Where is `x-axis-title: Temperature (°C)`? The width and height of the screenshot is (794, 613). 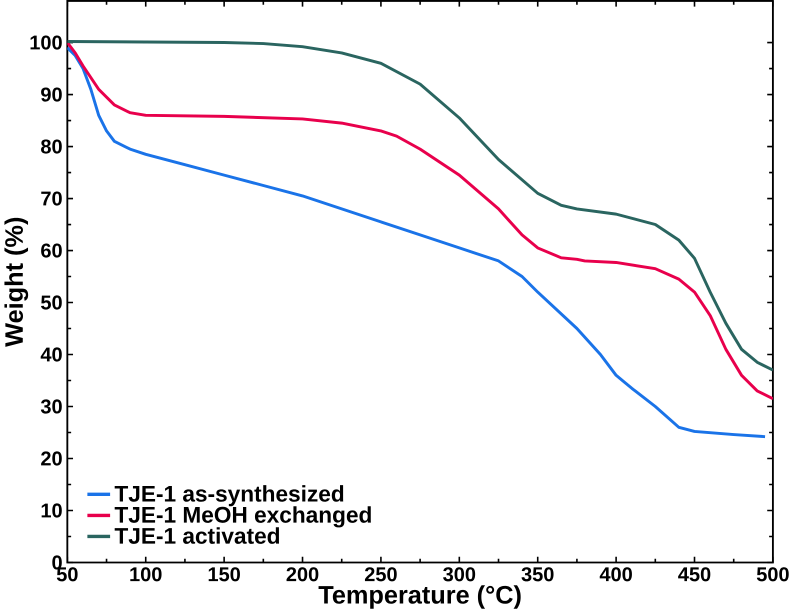 x-axis-title: Temperature (°C) is located at coordinates (419, 597).